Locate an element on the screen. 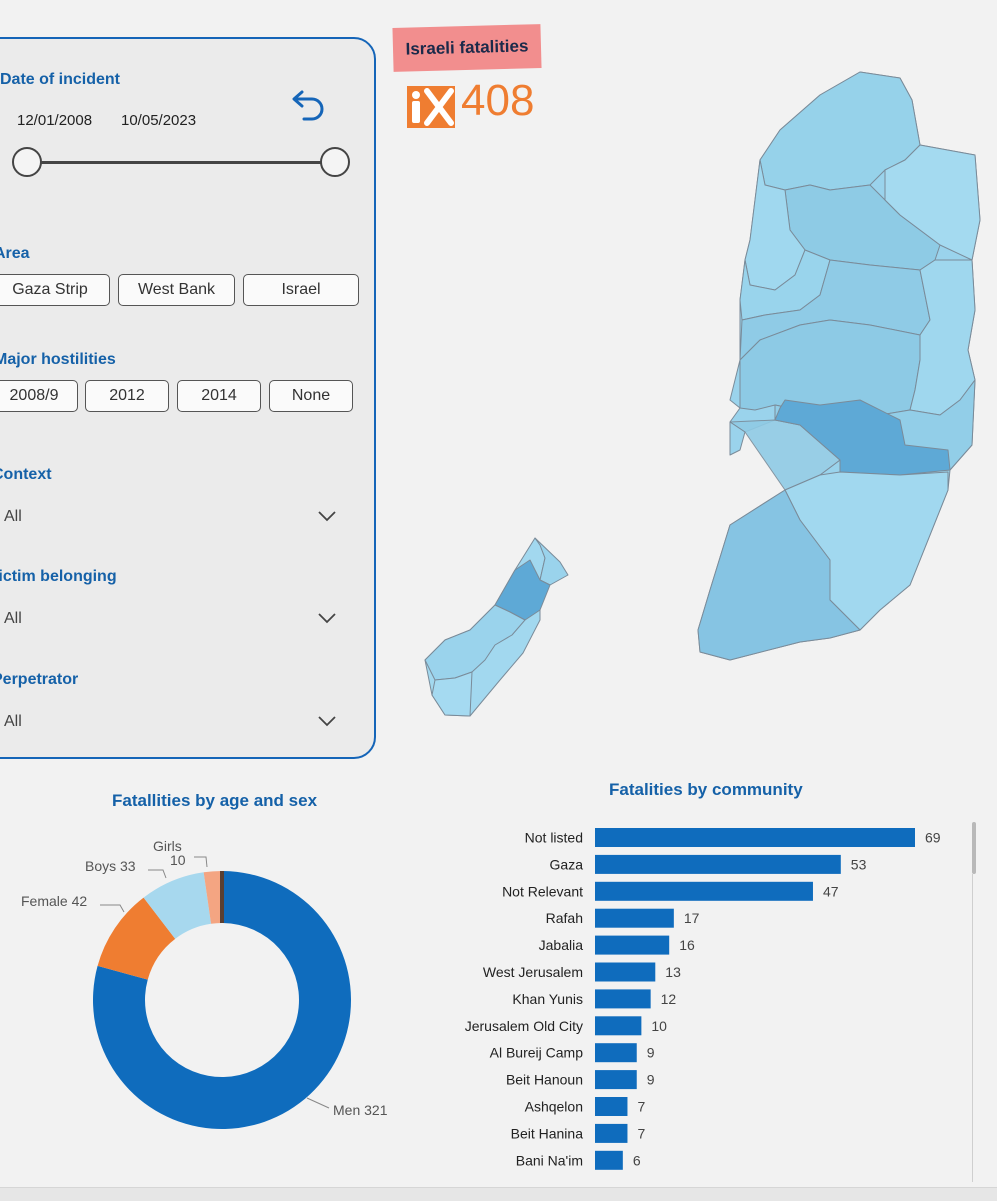 Image resolution: width=997 pixels, height=1201 pixels. area-filter-title: Area is located at coordinates (15, 253).